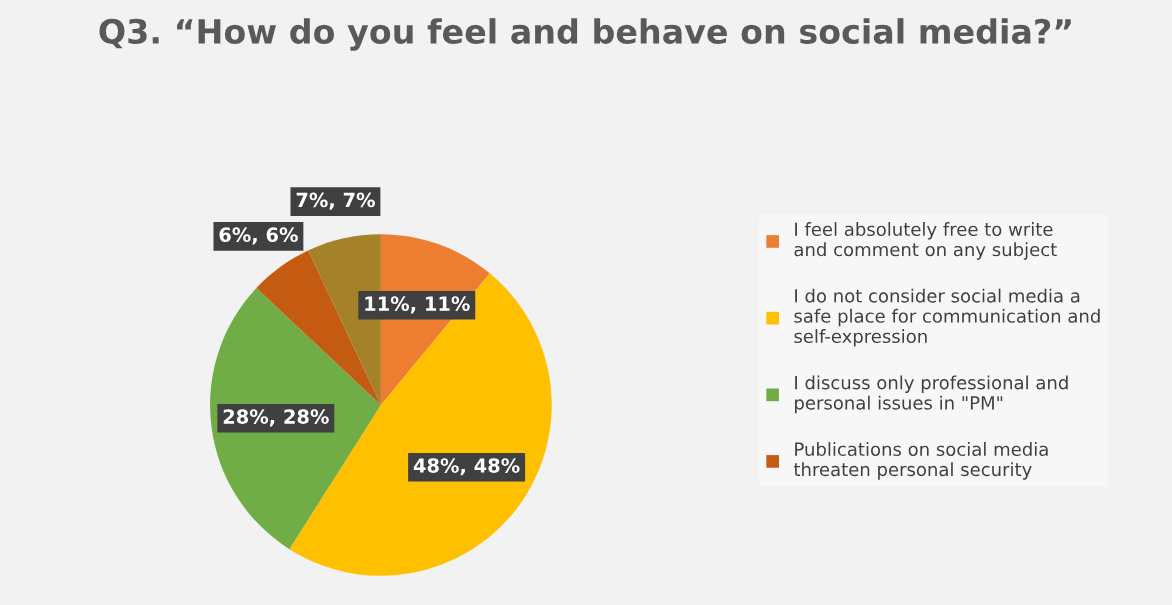  What do you see at coordinates (585, 34) in the screenshot?
I see `chart-title: Q3. “How do you feel and behave on social media?”` at bounding box center [585, 34].